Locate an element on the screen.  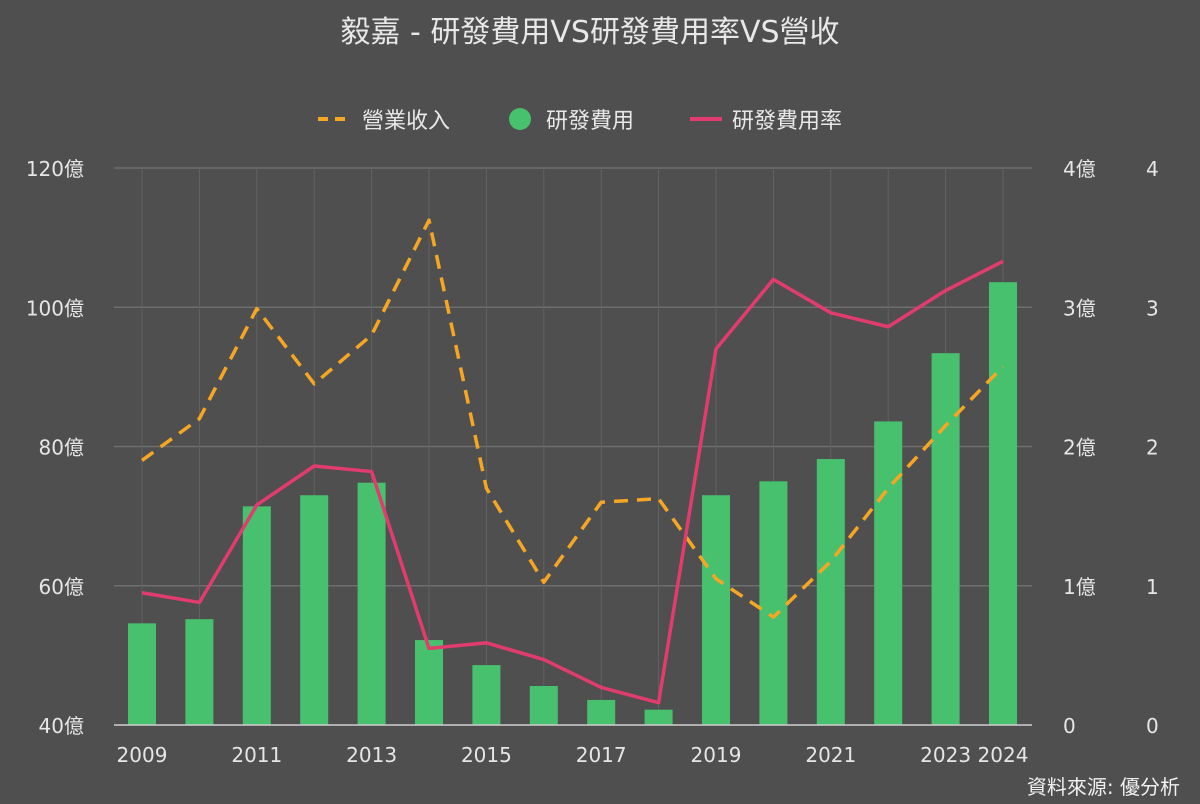
y-tick-label-right1: 2億 is located at coordinates (1079, 448).